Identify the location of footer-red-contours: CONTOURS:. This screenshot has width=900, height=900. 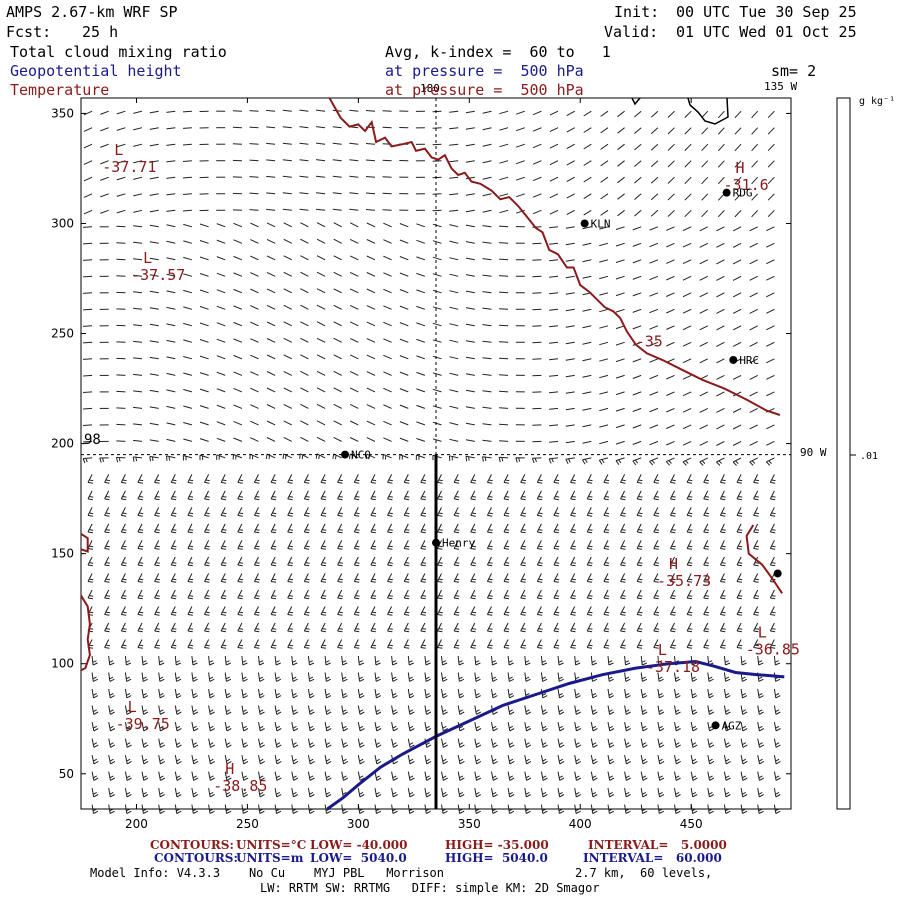
(192, 845).